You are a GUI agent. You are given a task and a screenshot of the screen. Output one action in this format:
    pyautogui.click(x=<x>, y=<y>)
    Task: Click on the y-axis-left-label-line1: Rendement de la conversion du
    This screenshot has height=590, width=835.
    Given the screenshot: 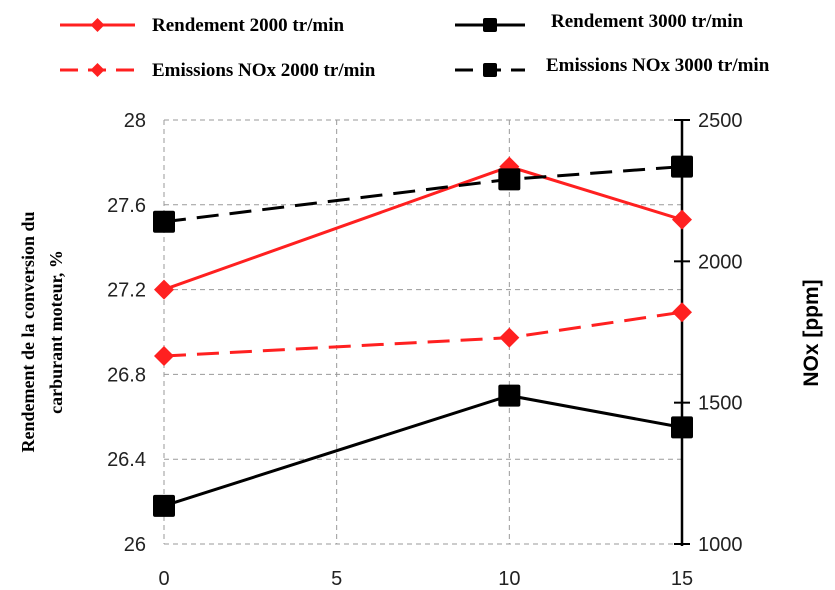 What is the action you would take?
    pyautogui.click(x=28, y=331)
    